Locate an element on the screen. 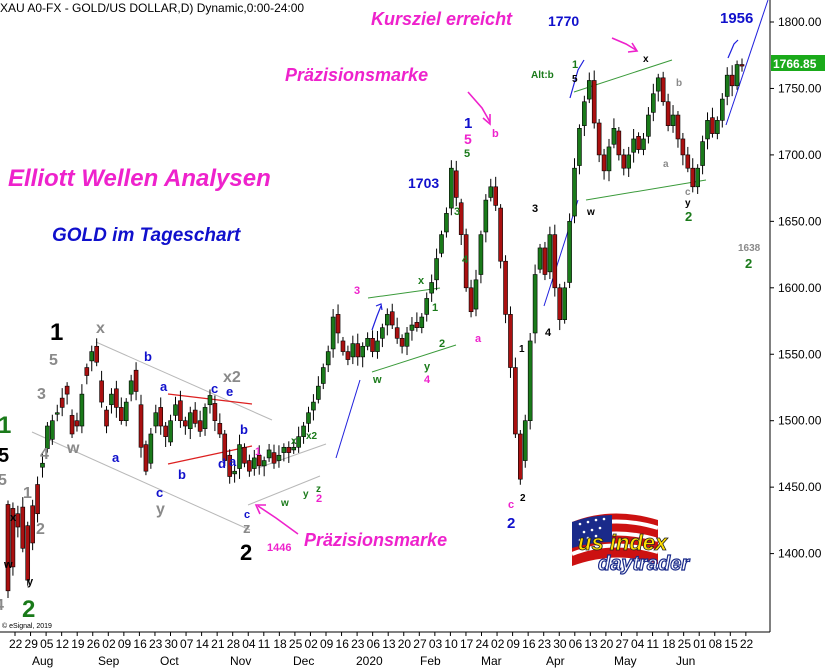  gray-channel-lower is located at coordinates (141, 481).